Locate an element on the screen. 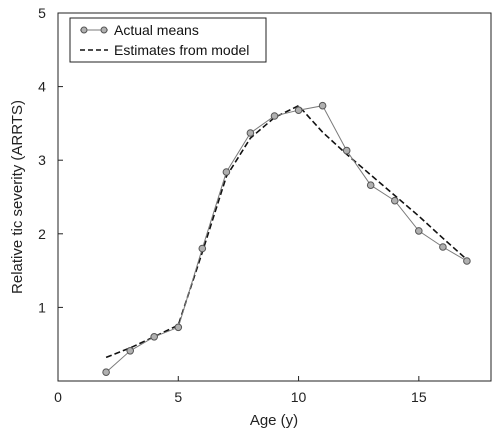 The height and width of the screenshot is (434, 500). y-tick-label: 2 is located at coordinates (42, 234).